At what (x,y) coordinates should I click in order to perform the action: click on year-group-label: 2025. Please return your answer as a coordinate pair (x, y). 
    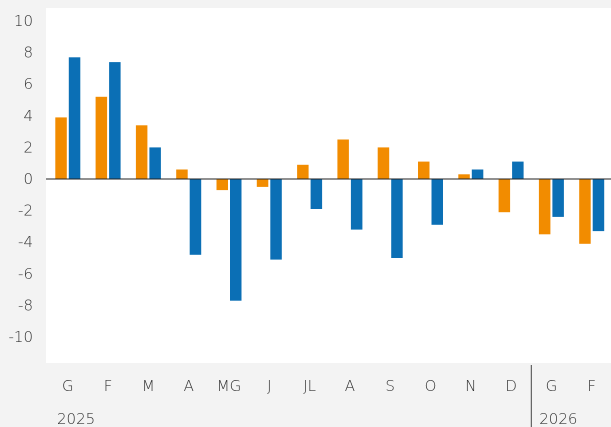
    Looking at the image, I should click on (76, 418).